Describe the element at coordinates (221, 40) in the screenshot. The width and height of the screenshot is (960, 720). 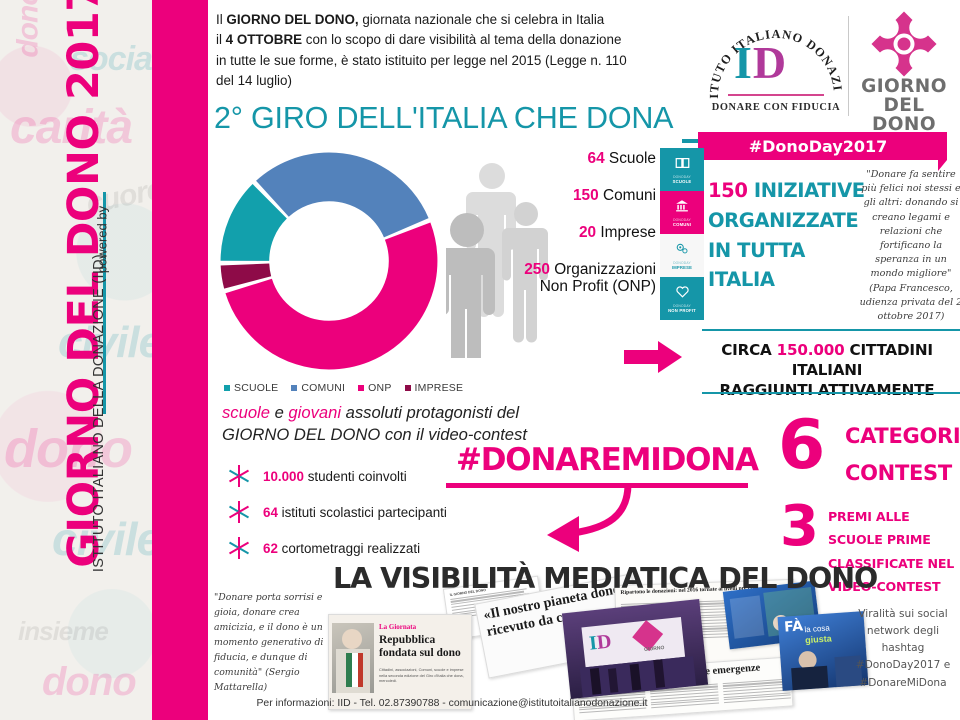
I see `intro-line2-a: il` at that location.